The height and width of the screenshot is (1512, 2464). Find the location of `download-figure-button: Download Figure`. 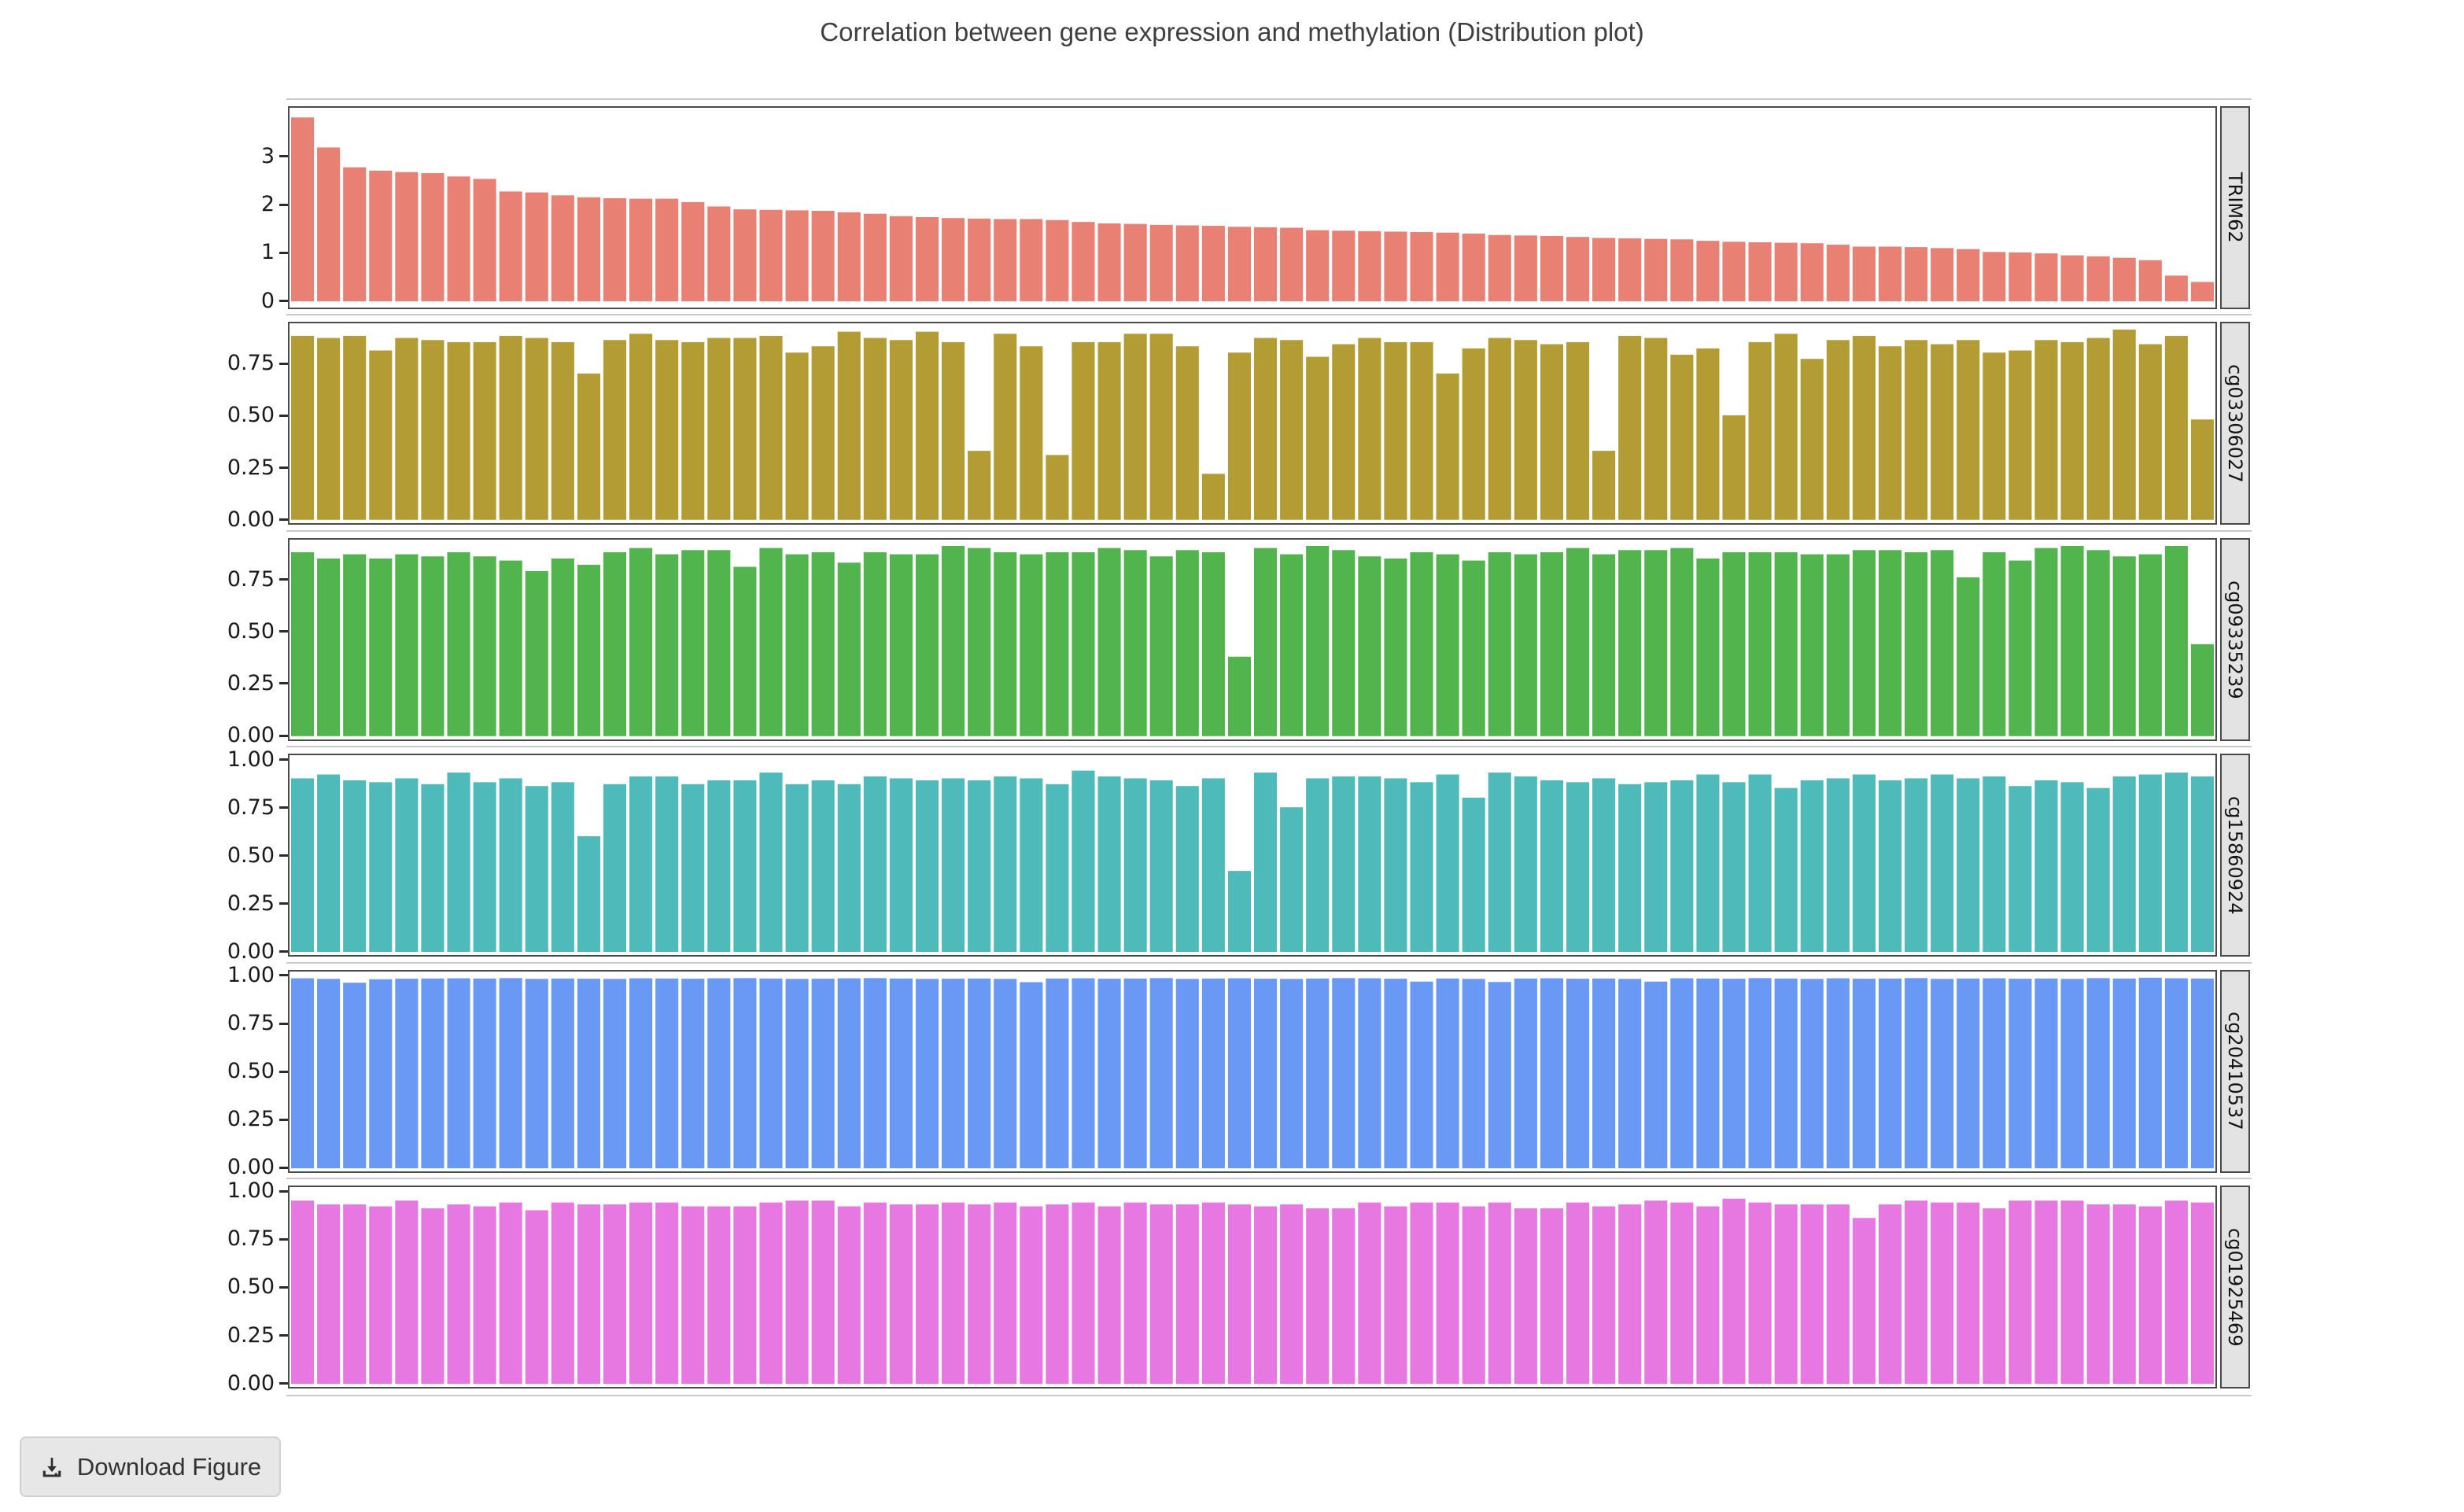

download-figure-button: Download Figure is located at coordinates (150, 1466).